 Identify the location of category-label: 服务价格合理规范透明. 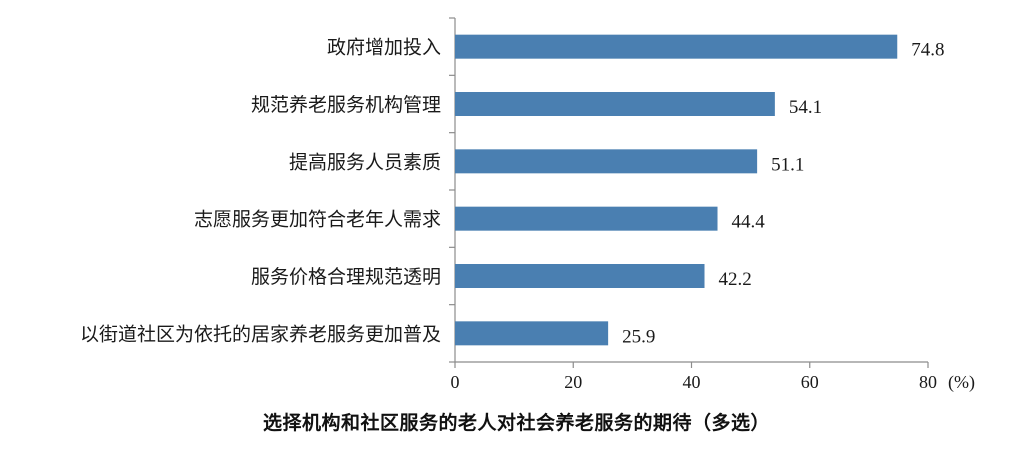
(346, 277).